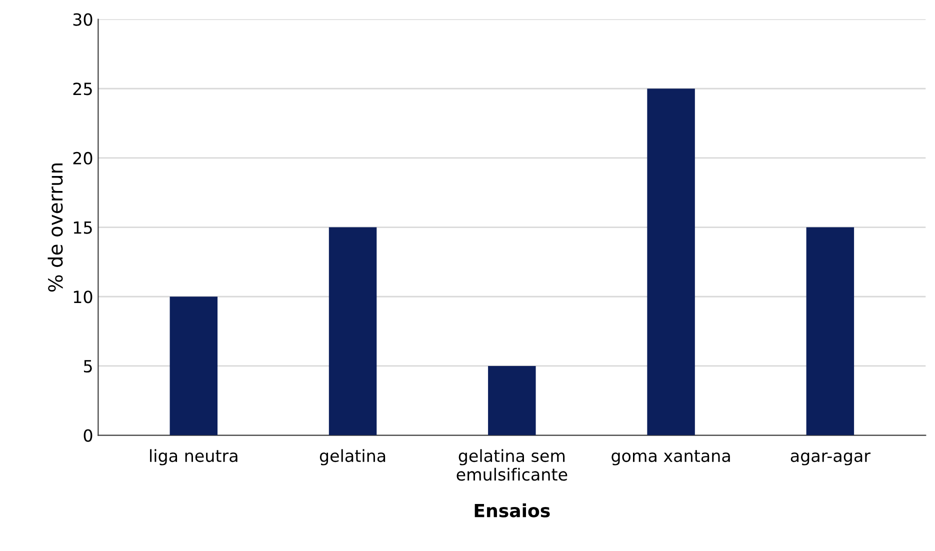  What do you see at coordinates (82, 158) in the screenshot?
I see `y-tick-label: 20` at bounding box center [82, 158].